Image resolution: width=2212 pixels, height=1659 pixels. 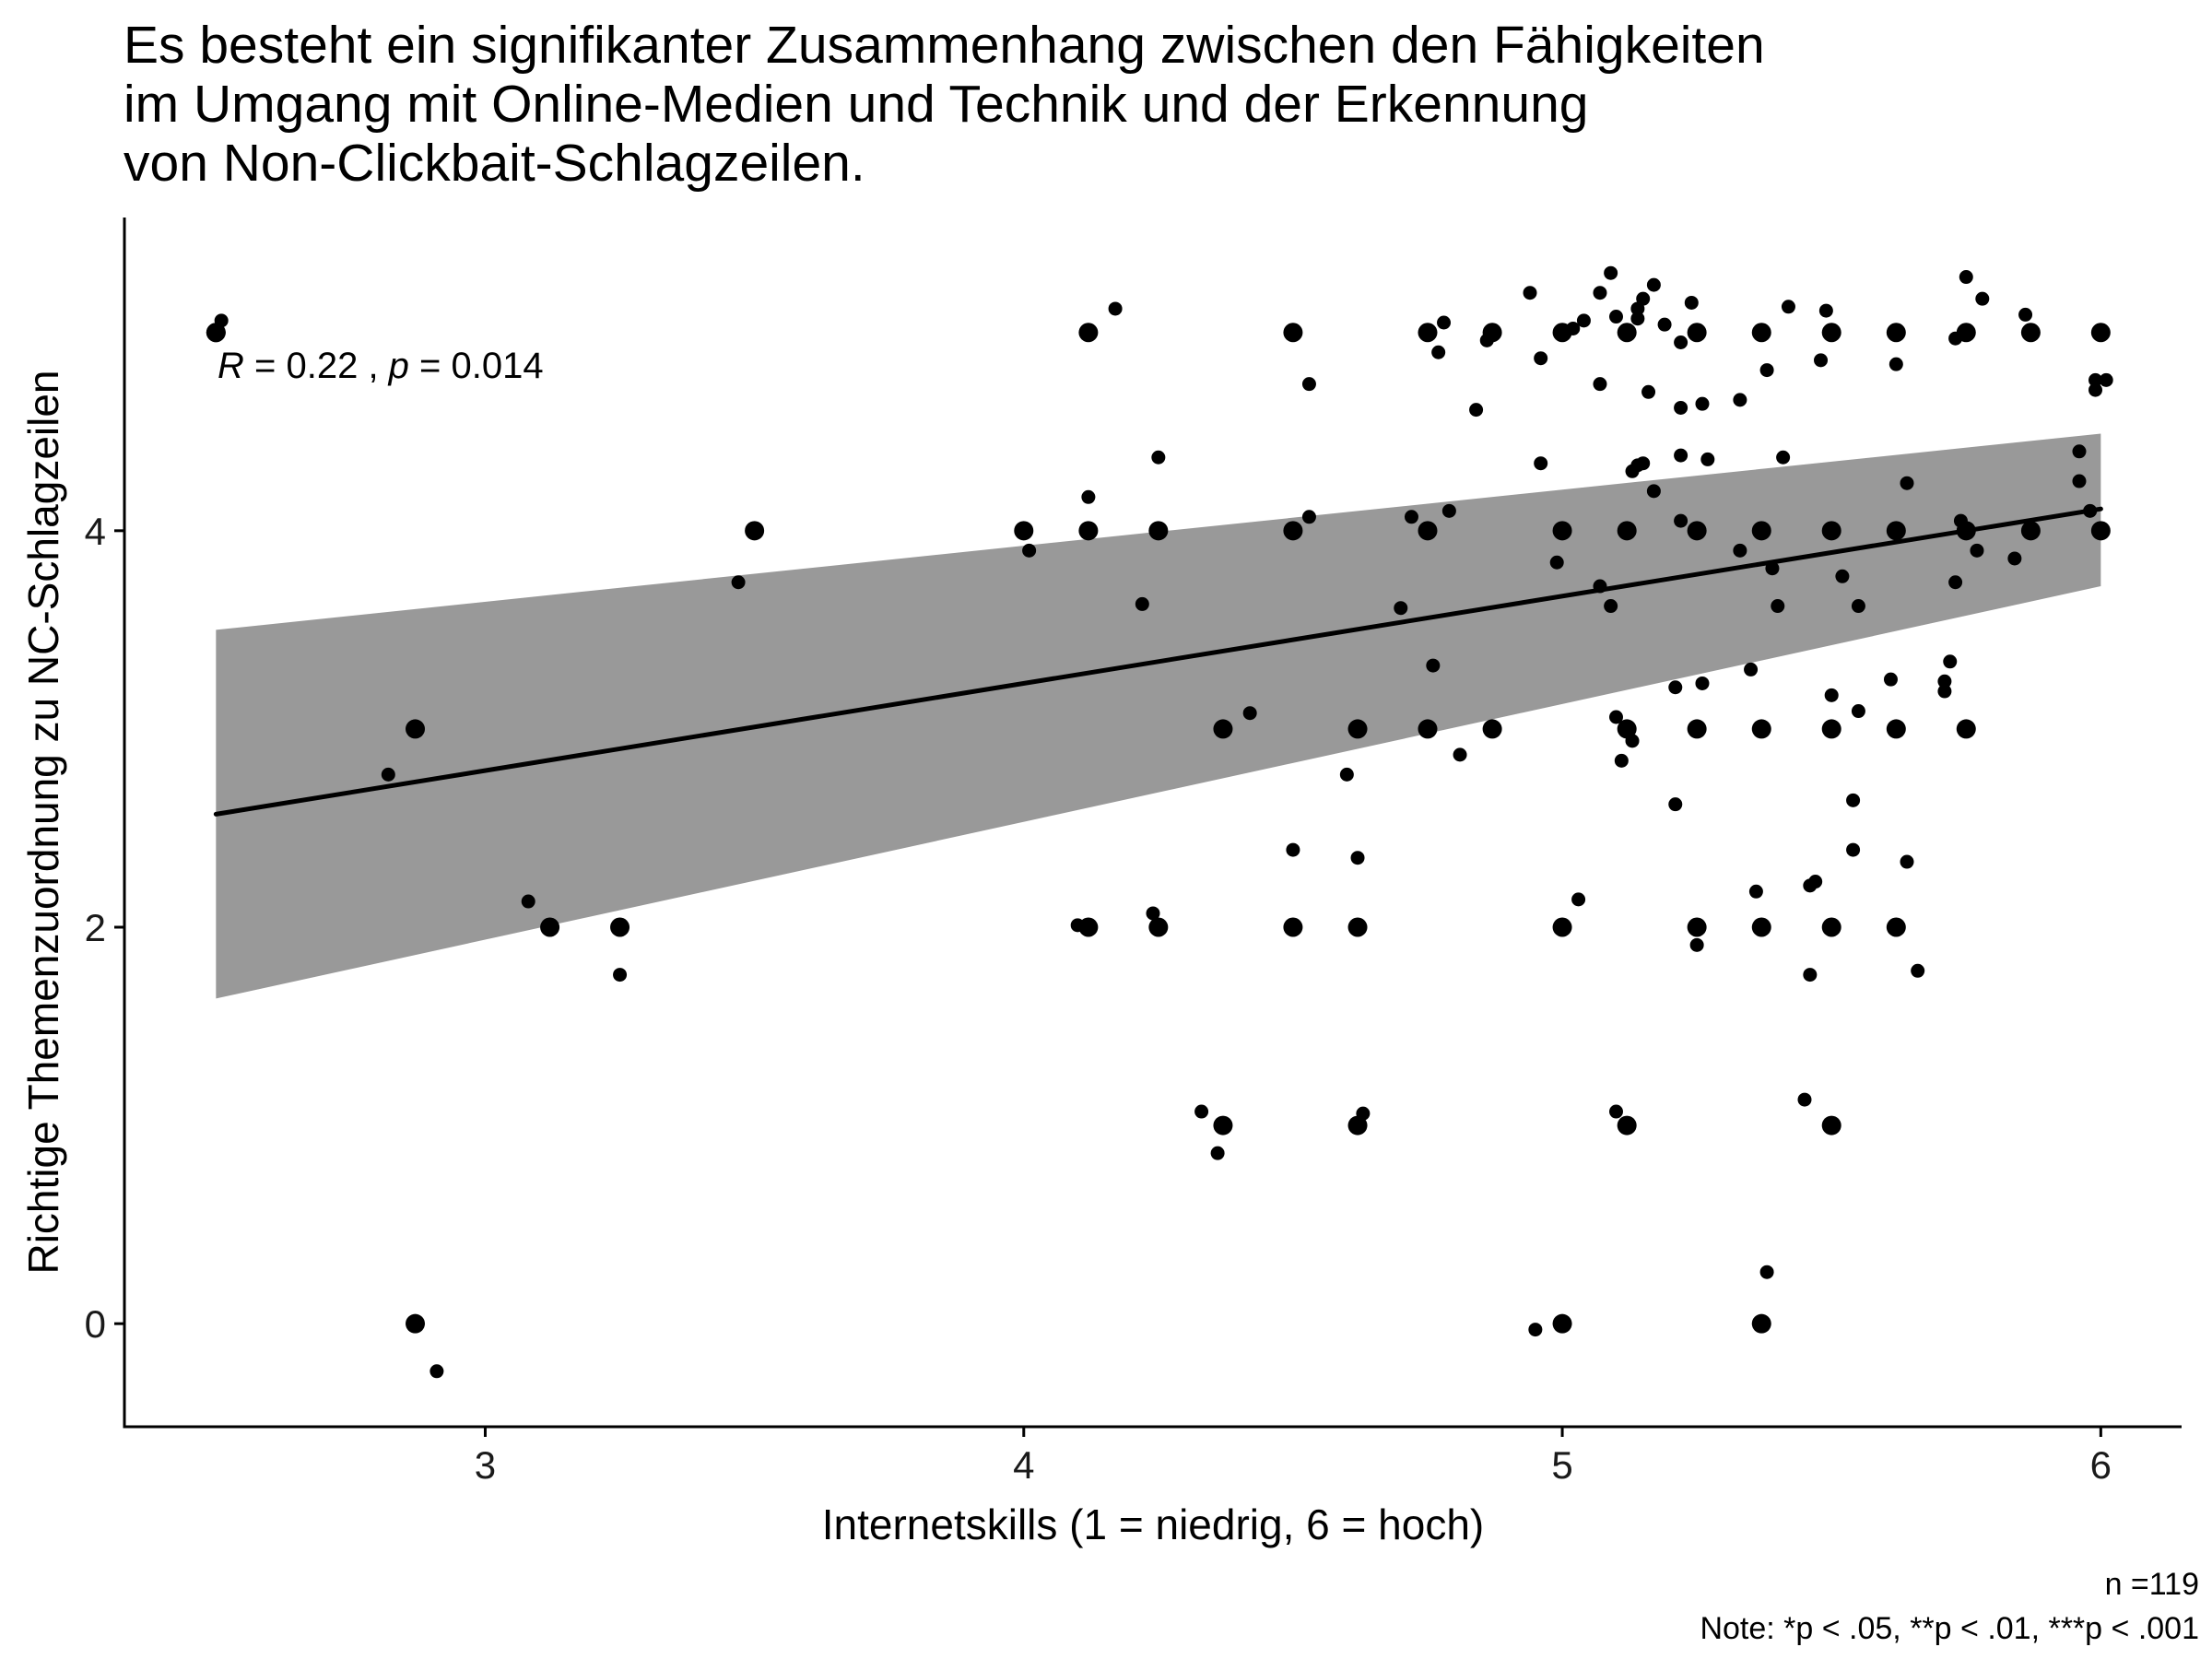 I want to click on caption-note: Note: *p < .05, **p < .01, ***p < .001, so click(x=1949, y=1628).